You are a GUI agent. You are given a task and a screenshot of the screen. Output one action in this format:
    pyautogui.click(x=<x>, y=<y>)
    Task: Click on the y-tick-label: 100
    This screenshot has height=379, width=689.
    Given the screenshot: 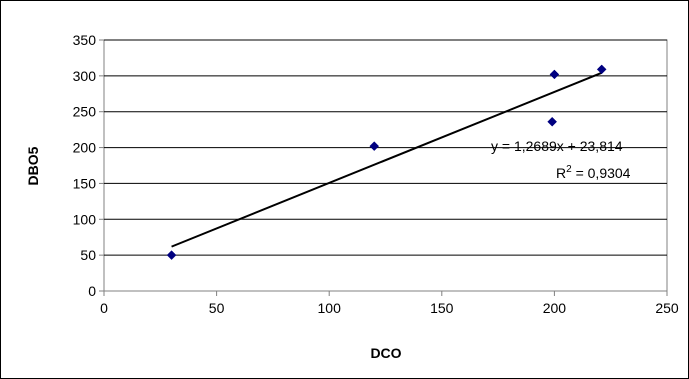 What is the action you would take?
    pyautogui.click(x=85, y=219)
    